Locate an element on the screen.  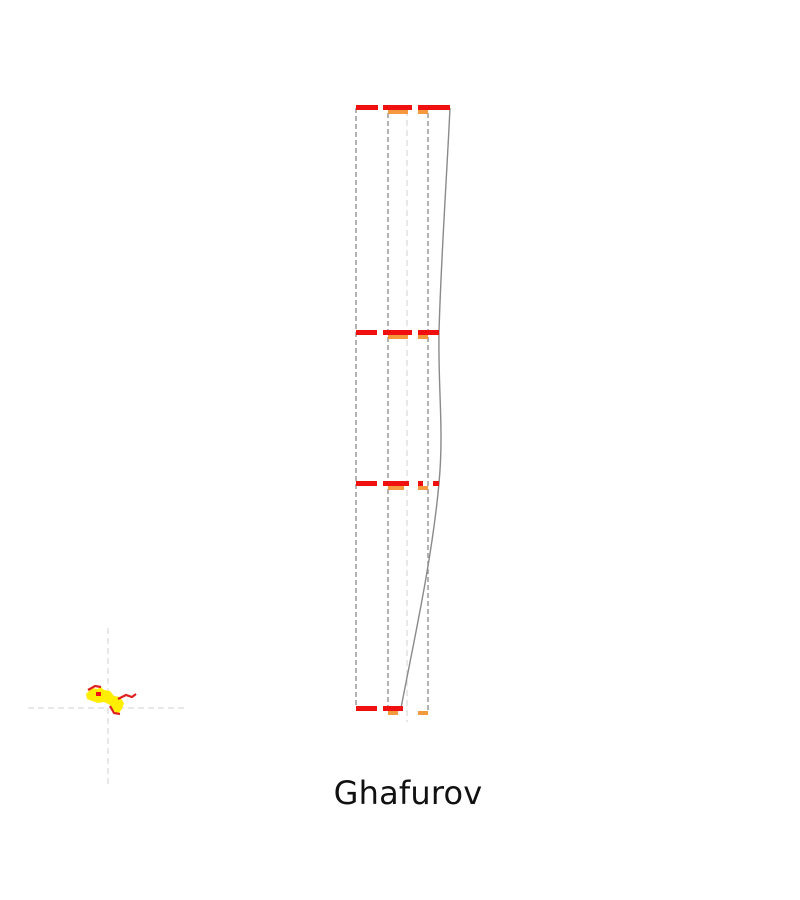
map-frame is located at coordinates (403, 414).